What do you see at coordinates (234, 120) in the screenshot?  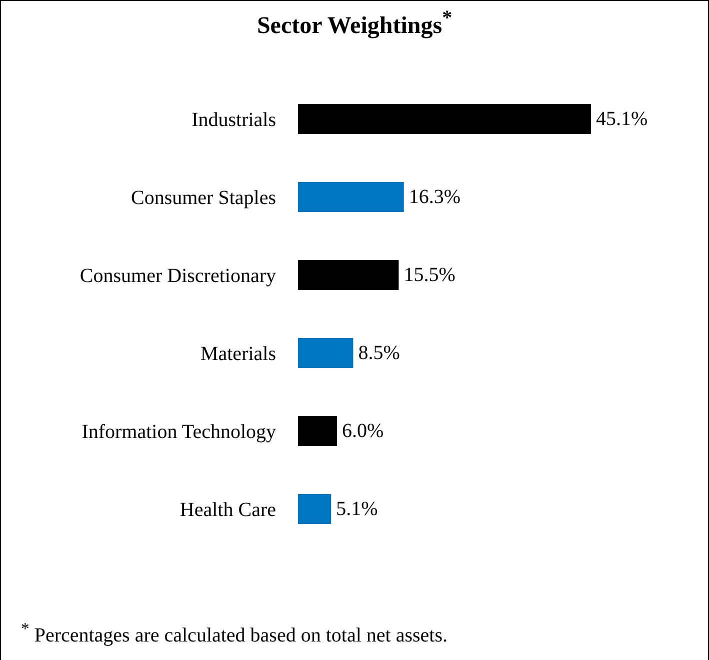 I see `y-tick-label: Industrials` at bounding box center [234, 120].